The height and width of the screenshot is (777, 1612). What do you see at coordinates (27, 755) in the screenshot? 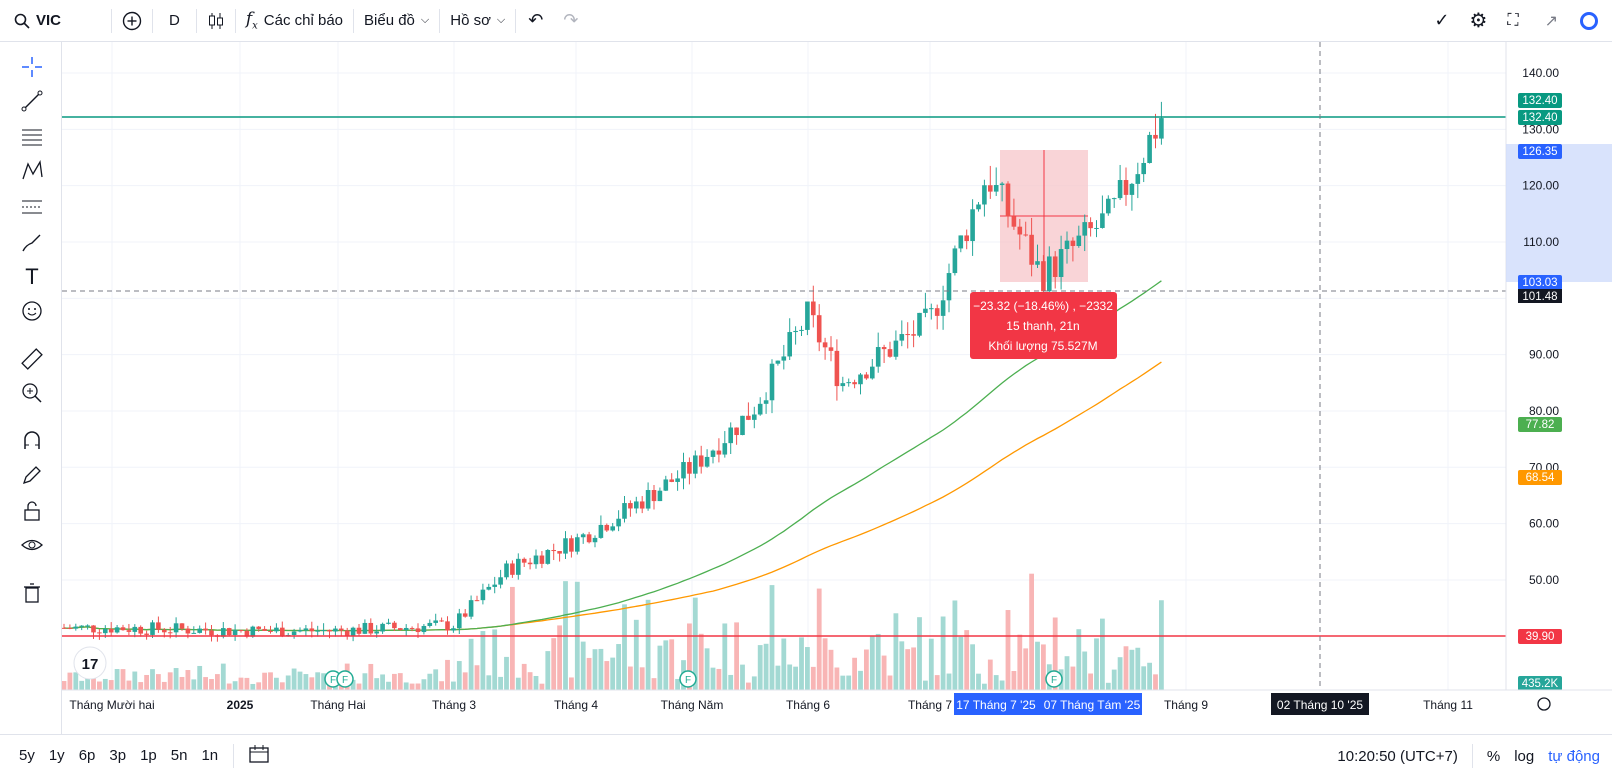
I see `range-button-5y: 5y` at bounding box center [27, 755].